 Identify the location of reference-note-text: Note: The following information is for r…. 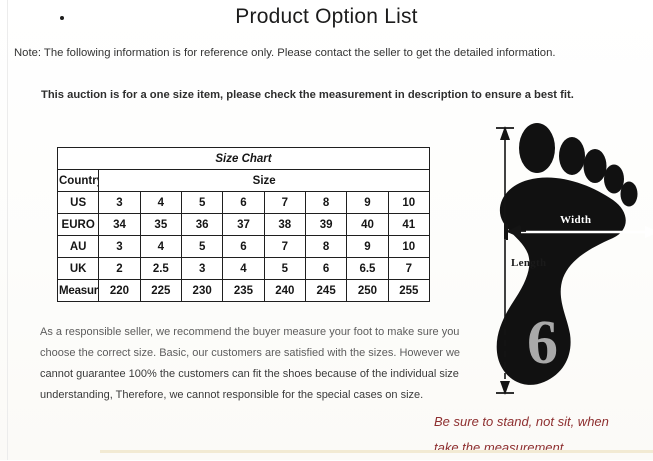
(285, 53).